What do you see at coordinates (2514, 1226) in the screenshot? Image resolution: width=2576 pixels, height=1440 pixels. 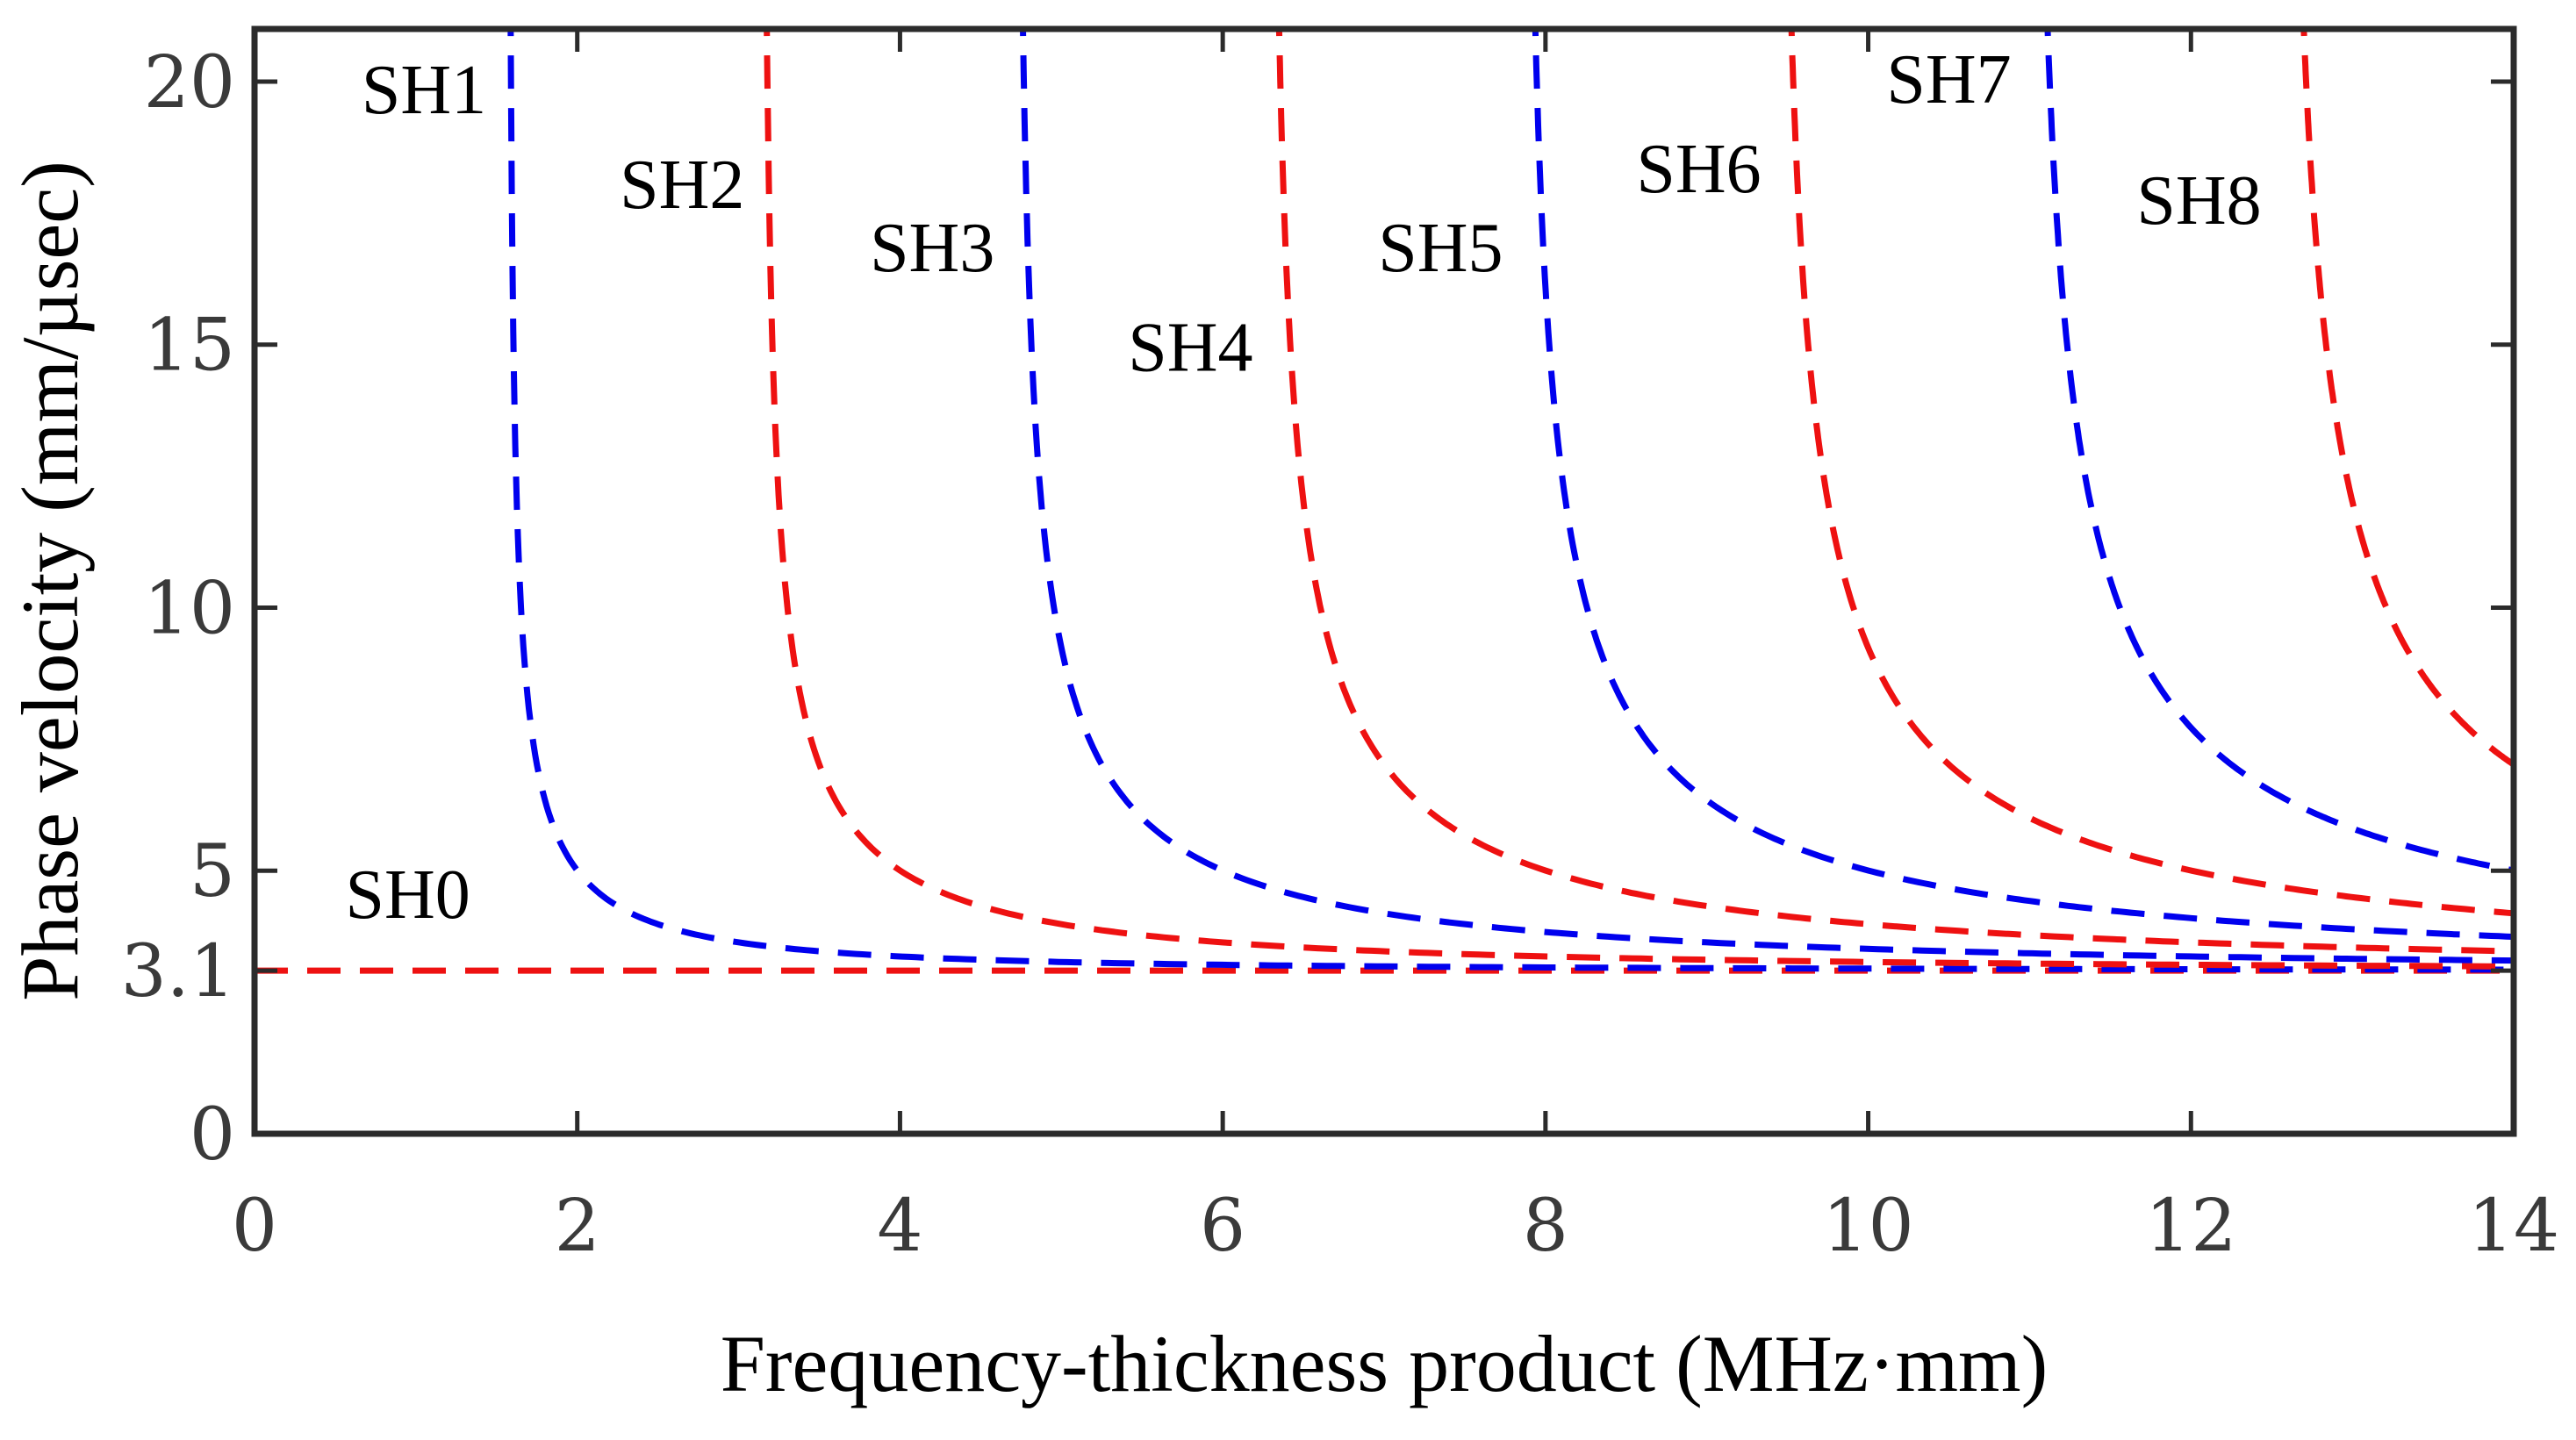 I see `x-tick-label: 14` at bounding box center [2514, 1226].